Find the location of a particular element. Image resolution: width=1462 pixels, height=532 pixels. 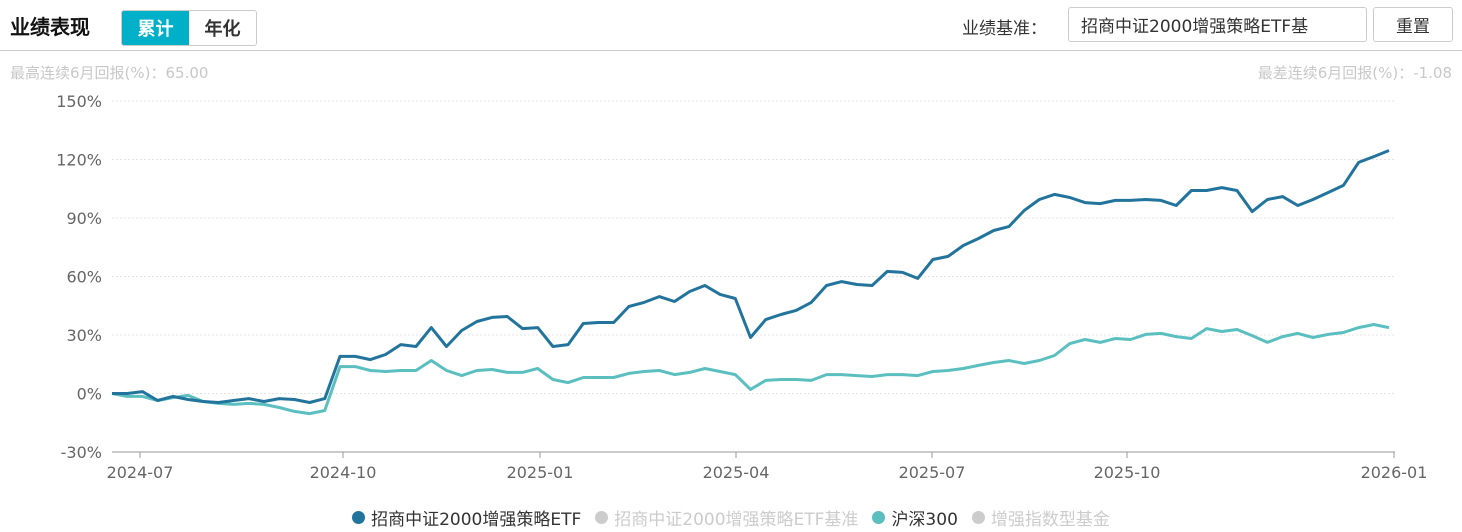

y-tick-label: 150% is located at coordinates (79, 101).